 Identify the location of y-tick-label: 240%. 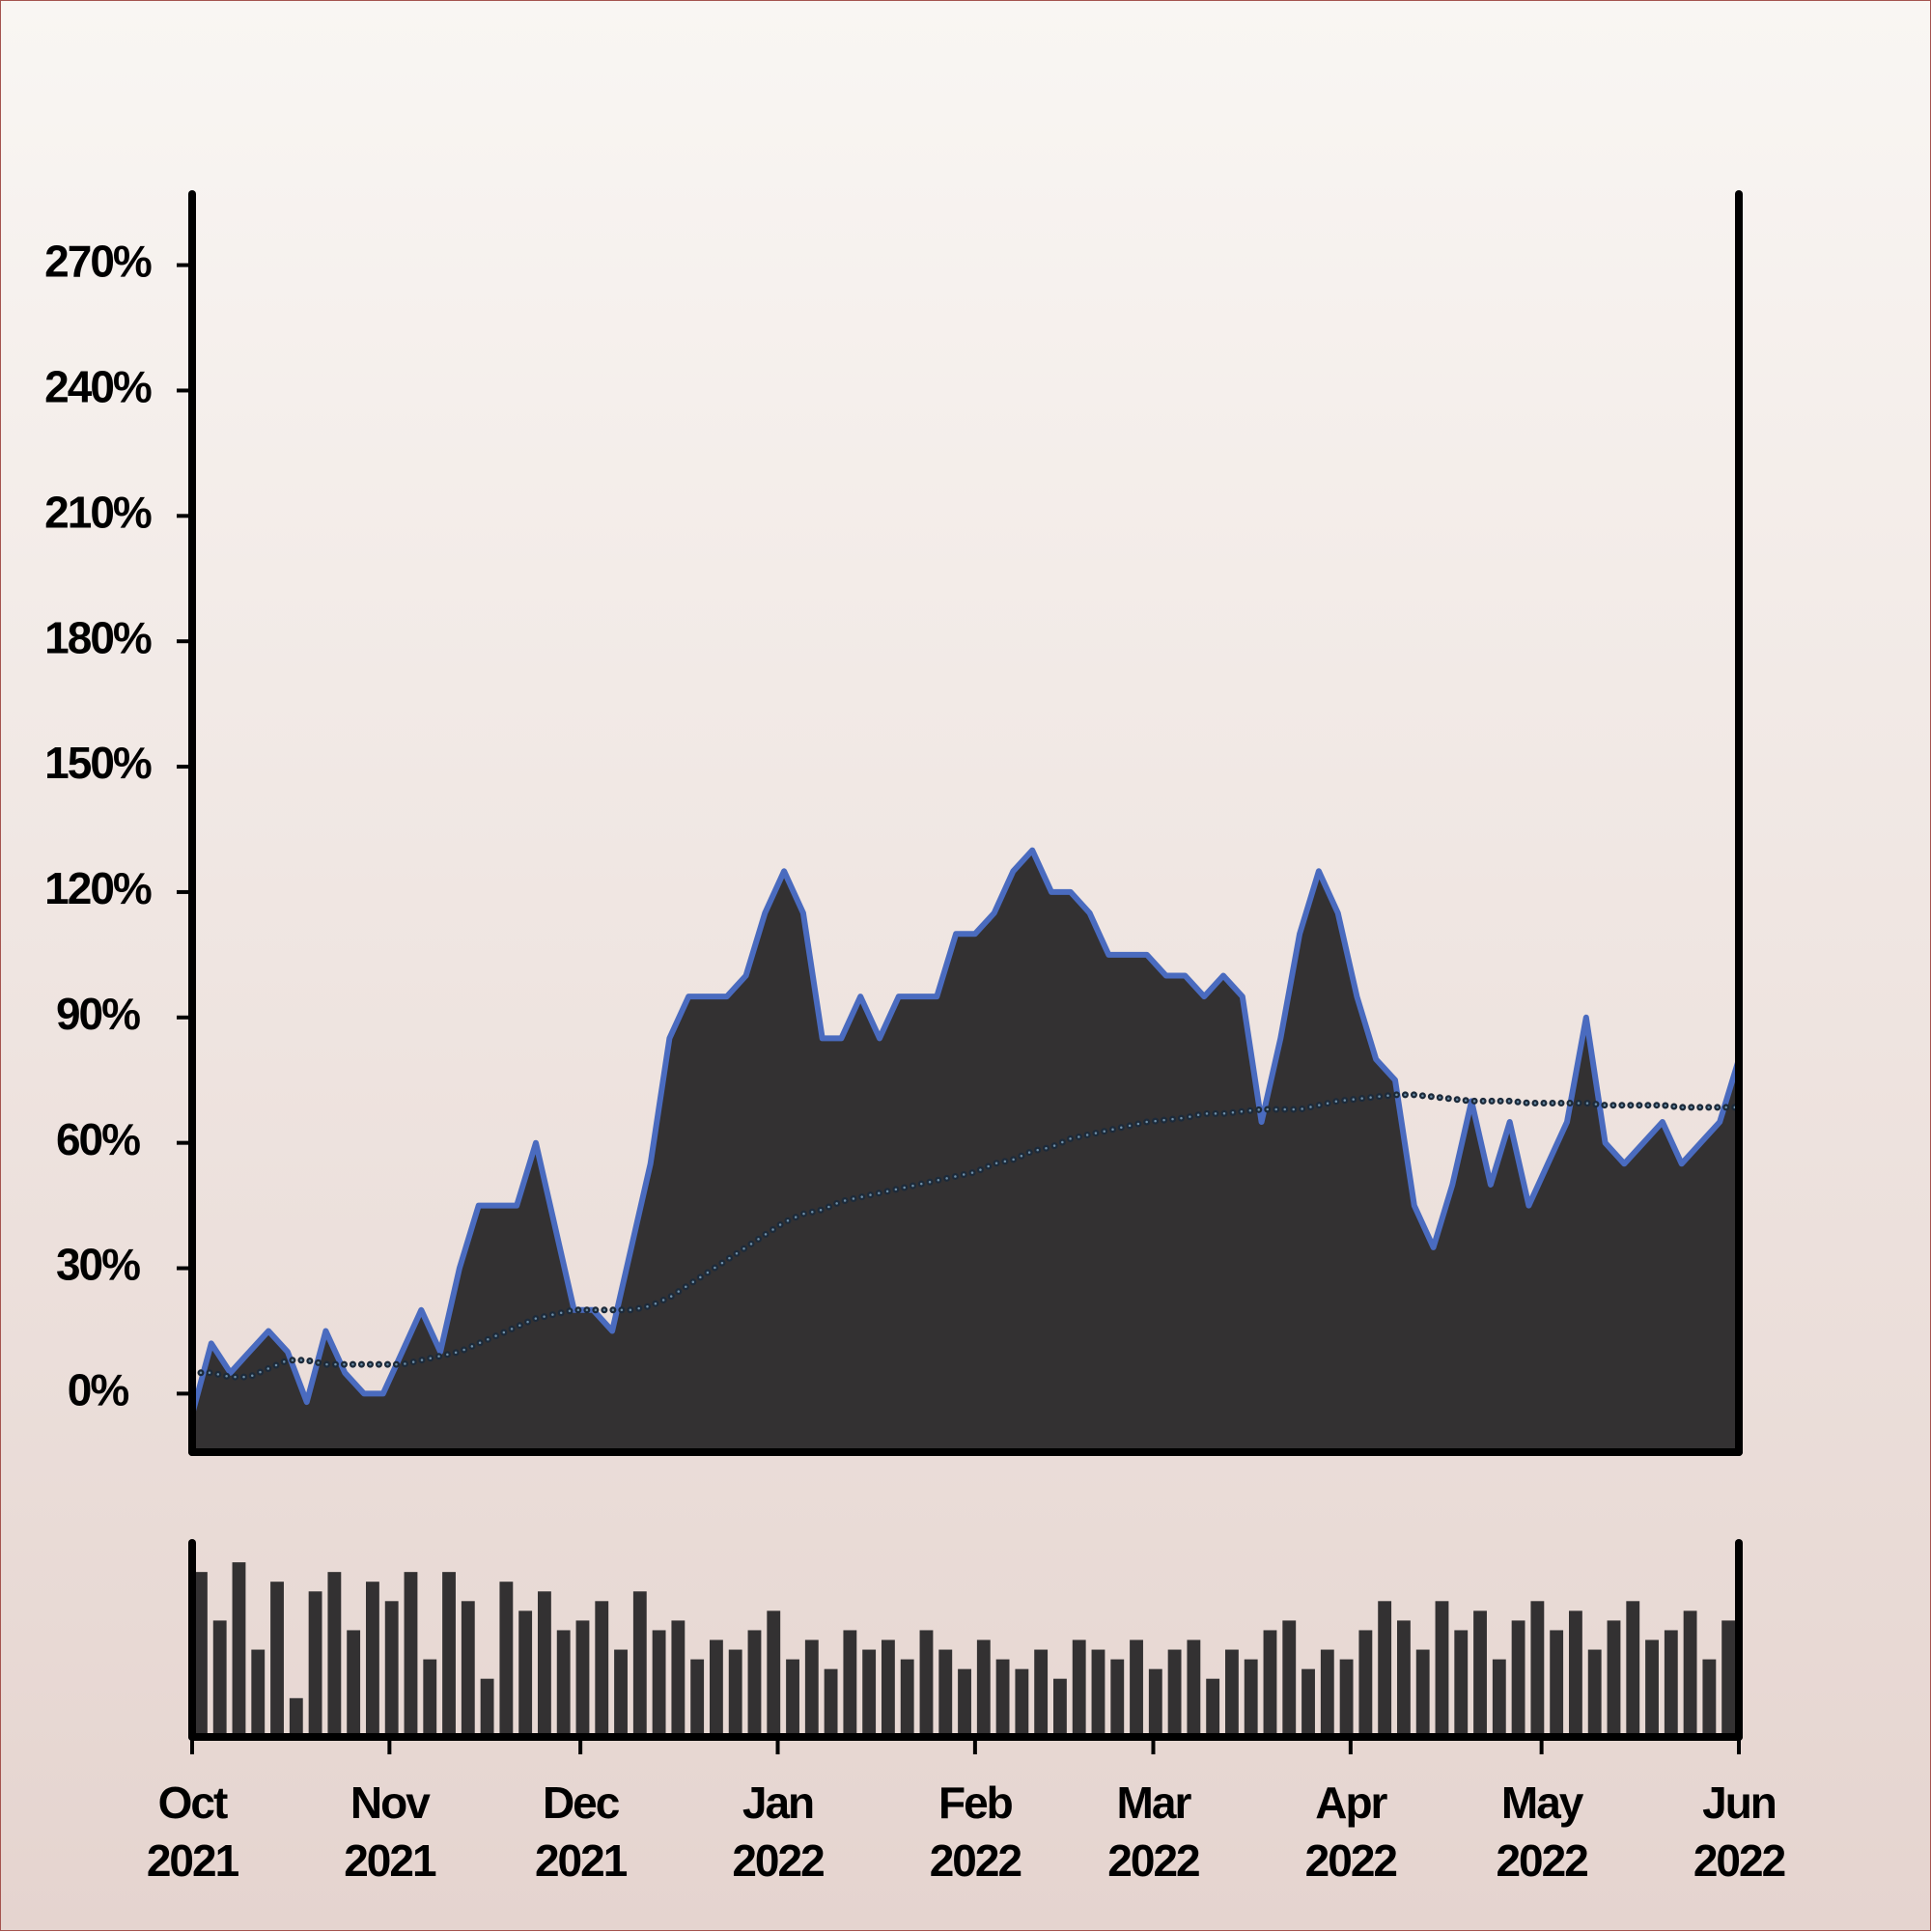
(98, 387).